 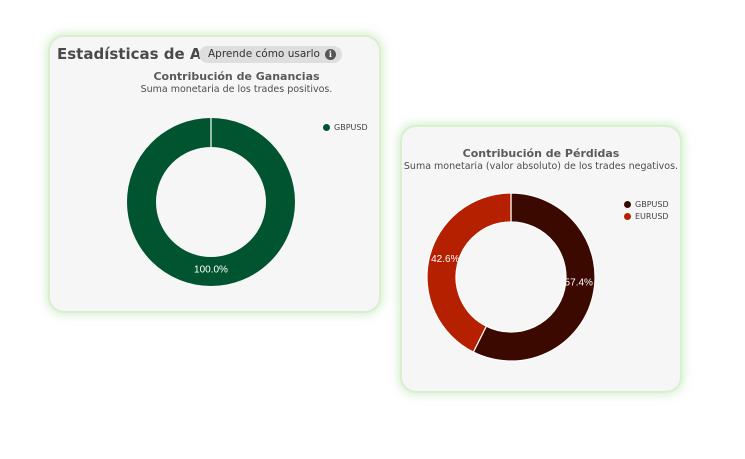 What do you see at coordinates (445, 259) in the screenshot?
I see `slice-value-label: 42.6%` at bounding box center [445, 259].